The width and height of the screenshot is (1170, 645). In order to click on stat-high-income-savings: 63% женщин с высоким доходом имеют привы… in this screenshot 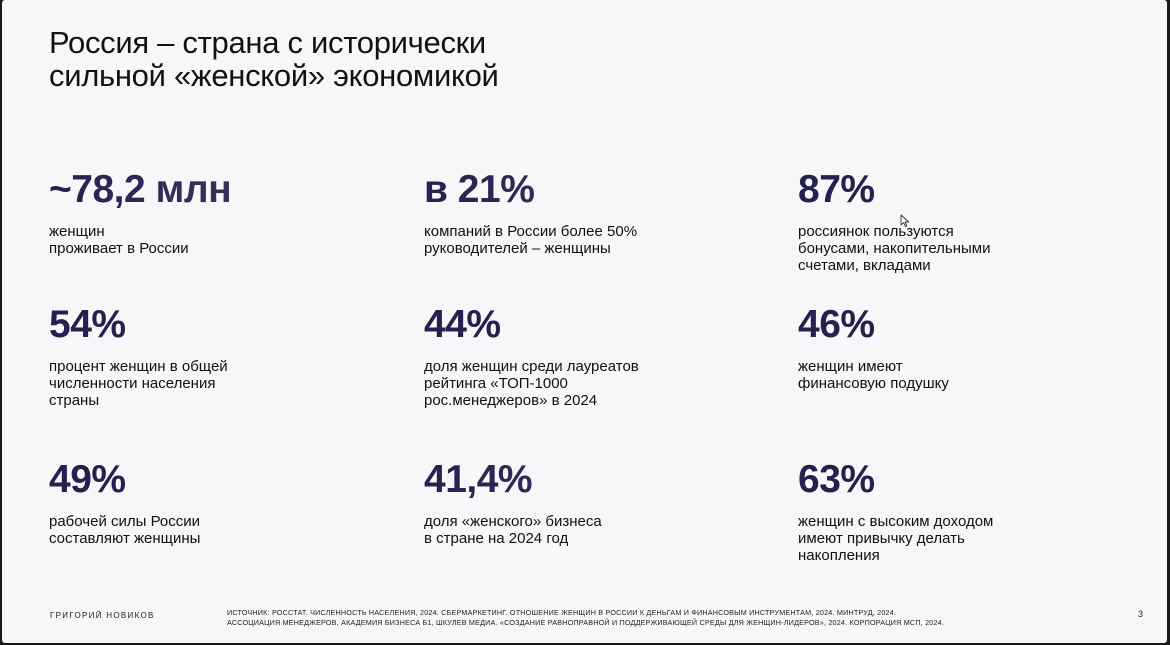, I will do `click(963, 511)`.